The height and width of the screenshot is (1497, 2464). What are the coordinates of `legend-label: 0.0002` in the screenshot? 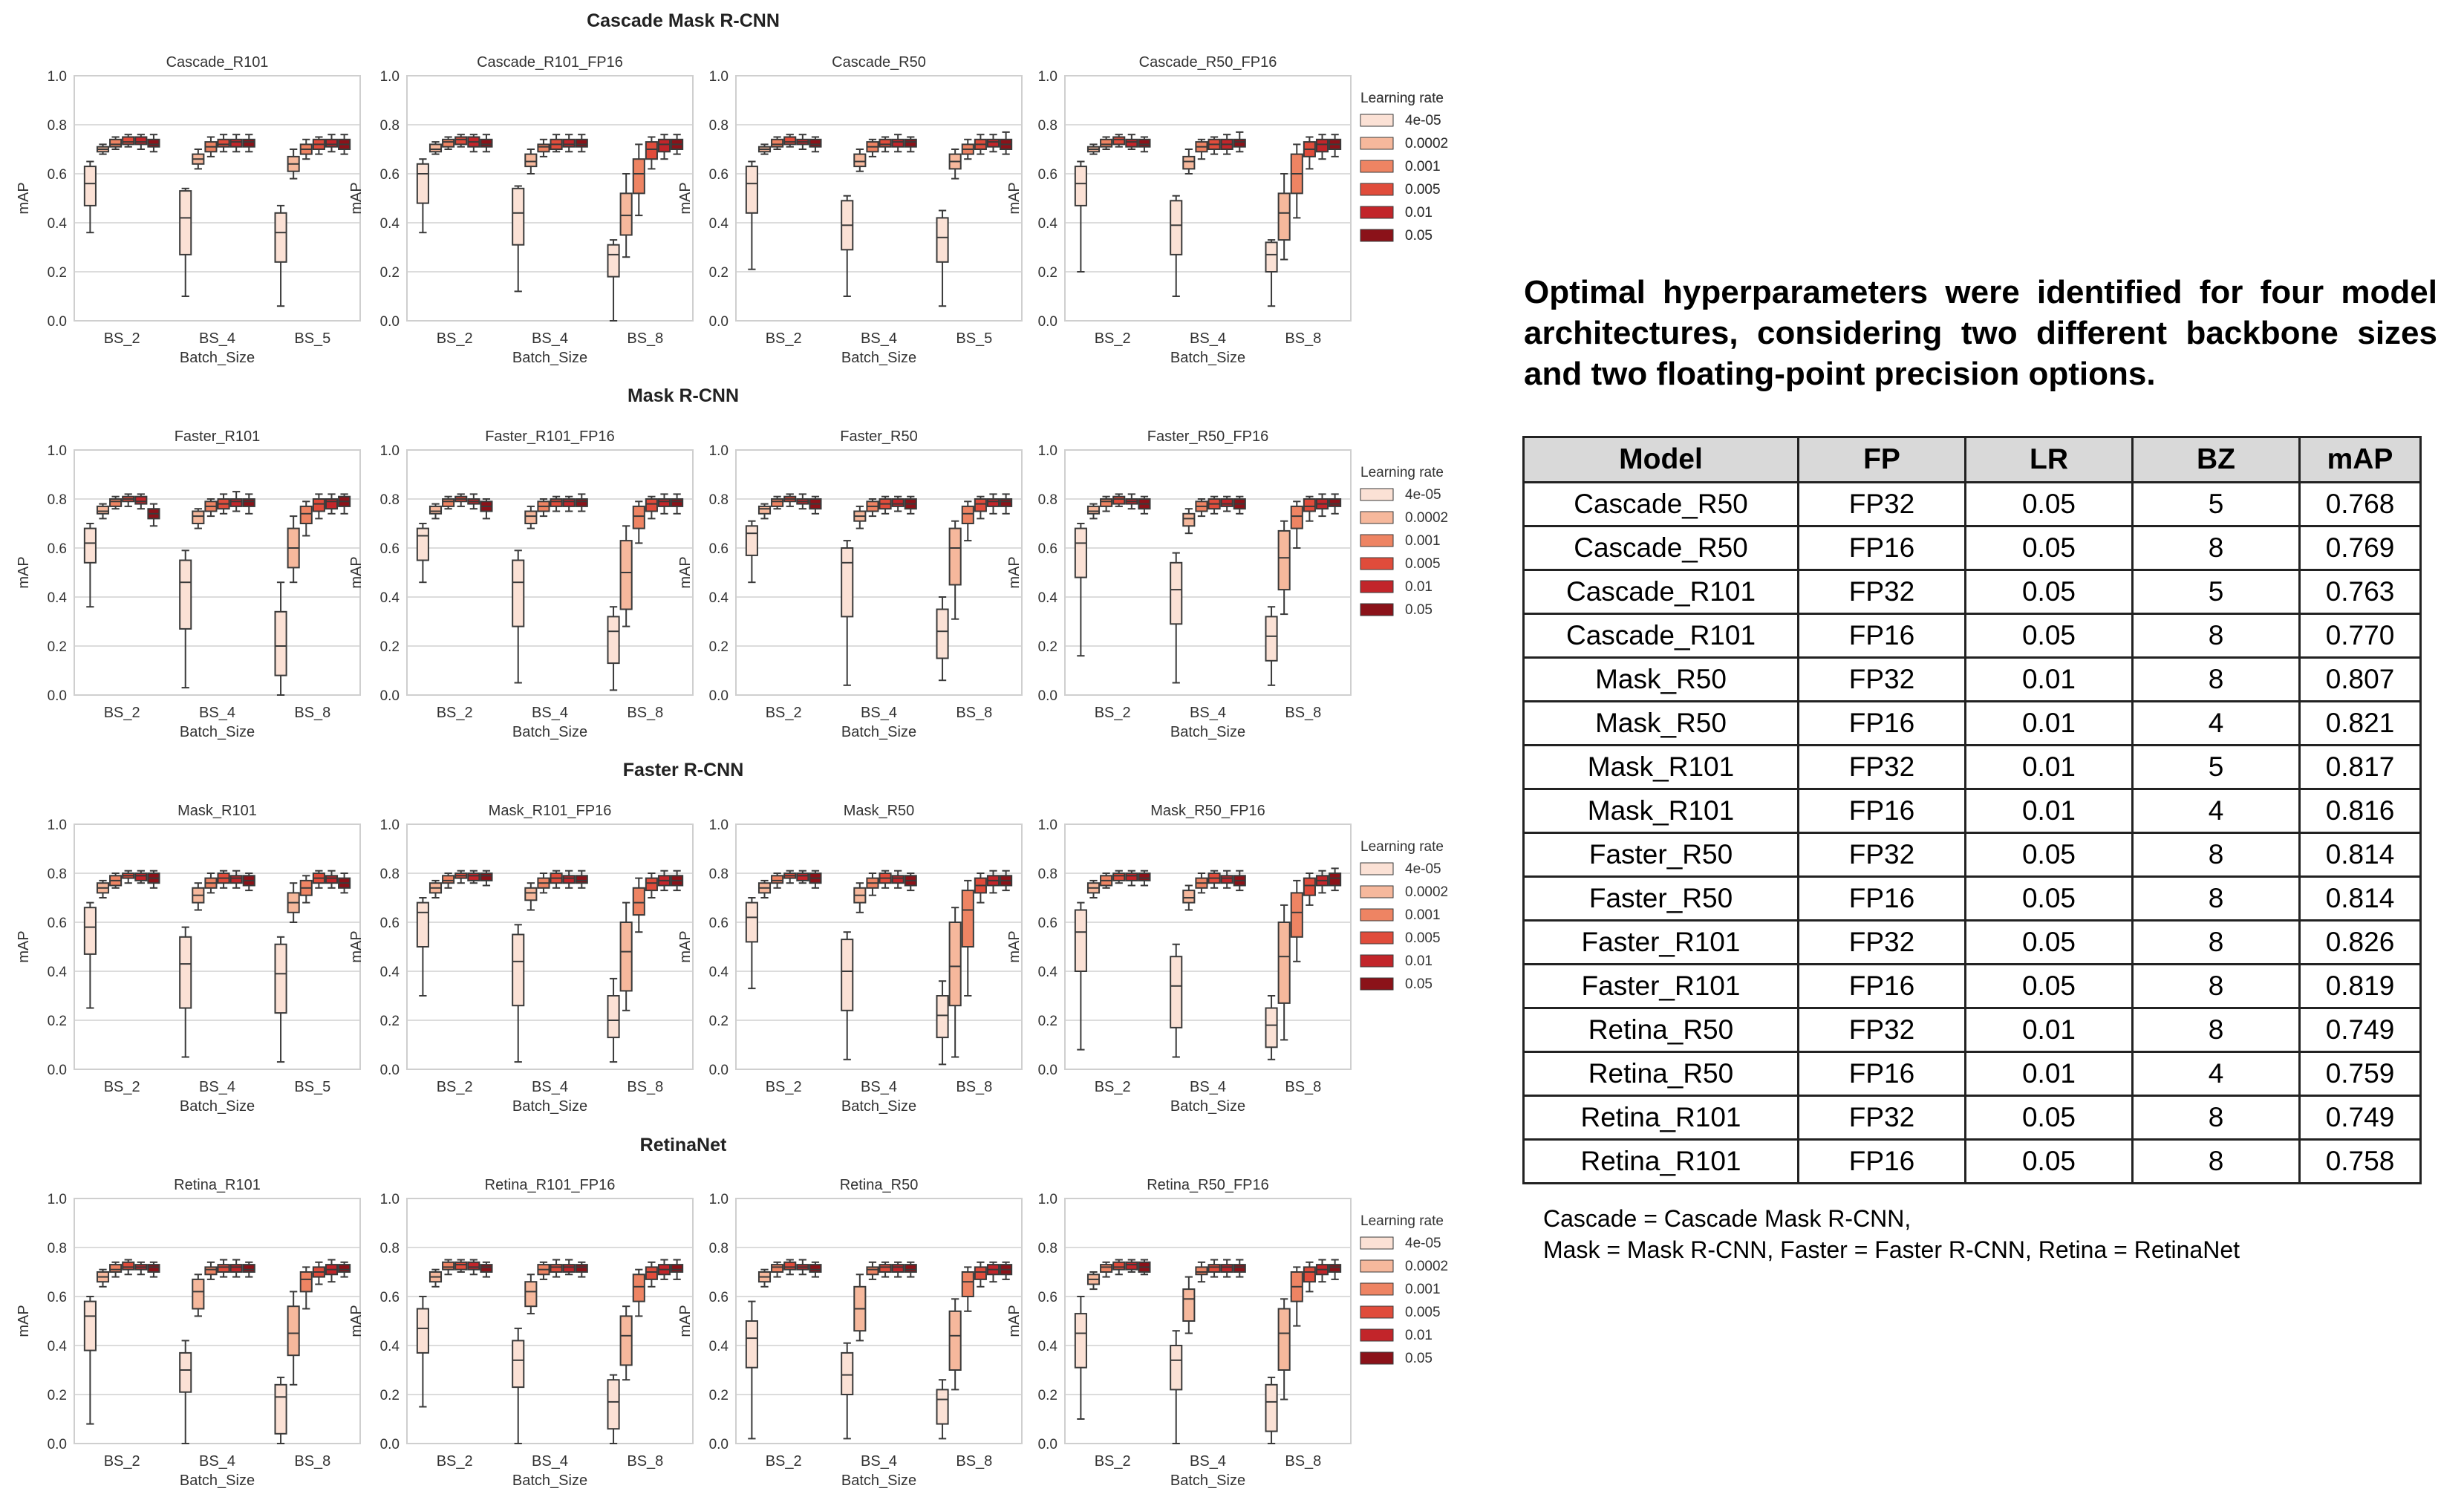 It's located at (1427, 143).